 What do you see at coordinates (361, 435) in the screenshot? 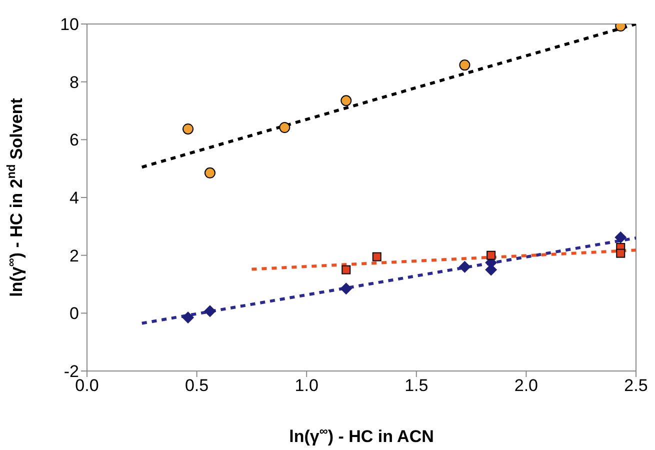
I see `x-axis-title: ln(γ$^{∞}$) - HC in ACN` at bounding box center [361, 435].